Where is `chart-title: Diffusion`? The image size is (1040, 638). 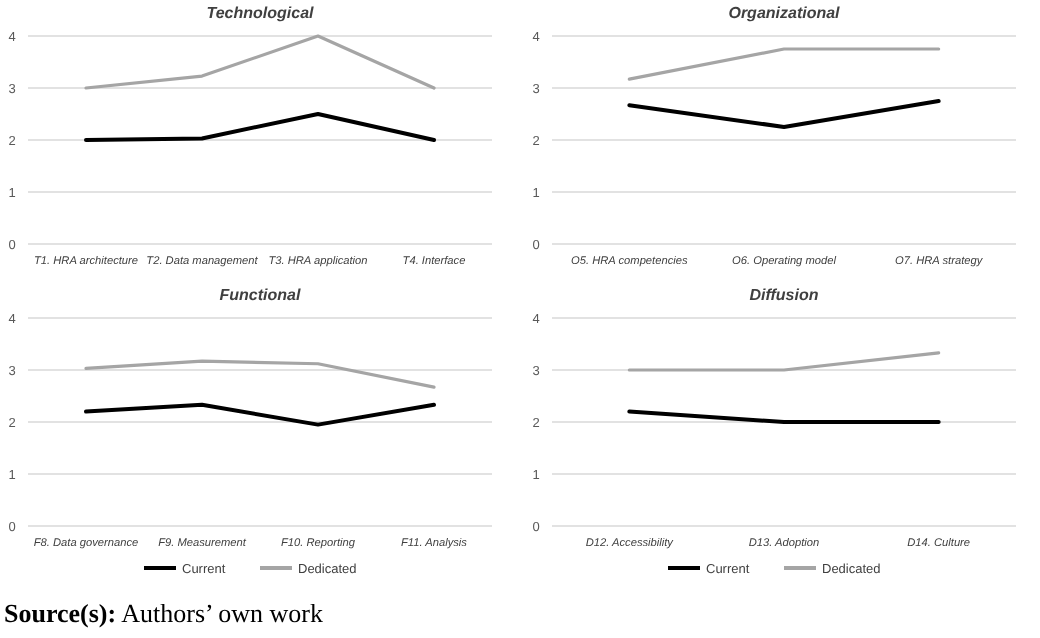 chart-title: Diffusion is located at coordinates (784, 295).